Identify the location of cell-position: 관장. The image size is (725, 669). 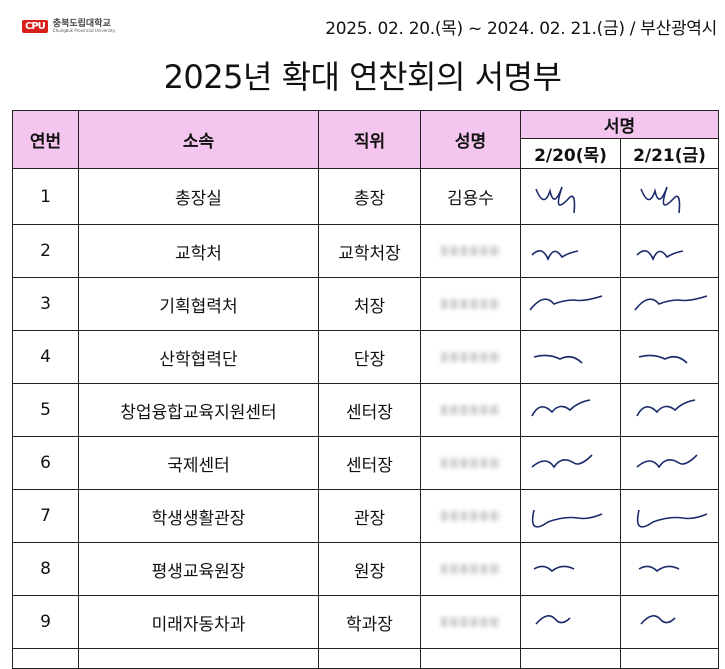
(369, 516).